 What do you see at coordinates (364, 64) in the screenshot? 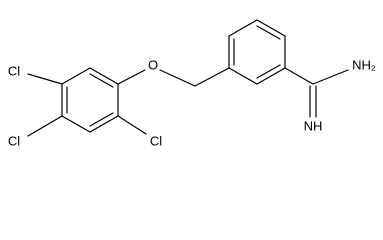
I see `atom-label: NH₂` at bounding box center [364, 64].